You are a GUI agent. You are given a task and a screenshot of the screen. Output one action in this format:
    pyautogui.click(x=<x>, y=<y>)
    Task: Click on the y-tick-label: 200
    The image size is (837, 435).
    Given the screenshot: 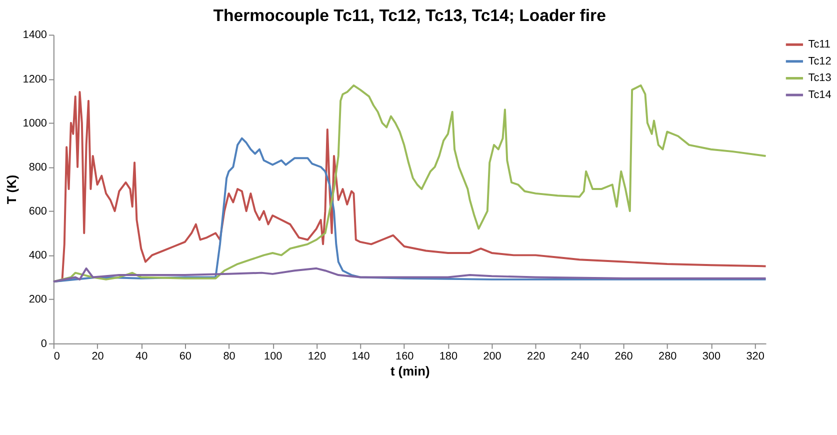 What is the action you would take?
    pyautogui.click(x=37, y=300)
    